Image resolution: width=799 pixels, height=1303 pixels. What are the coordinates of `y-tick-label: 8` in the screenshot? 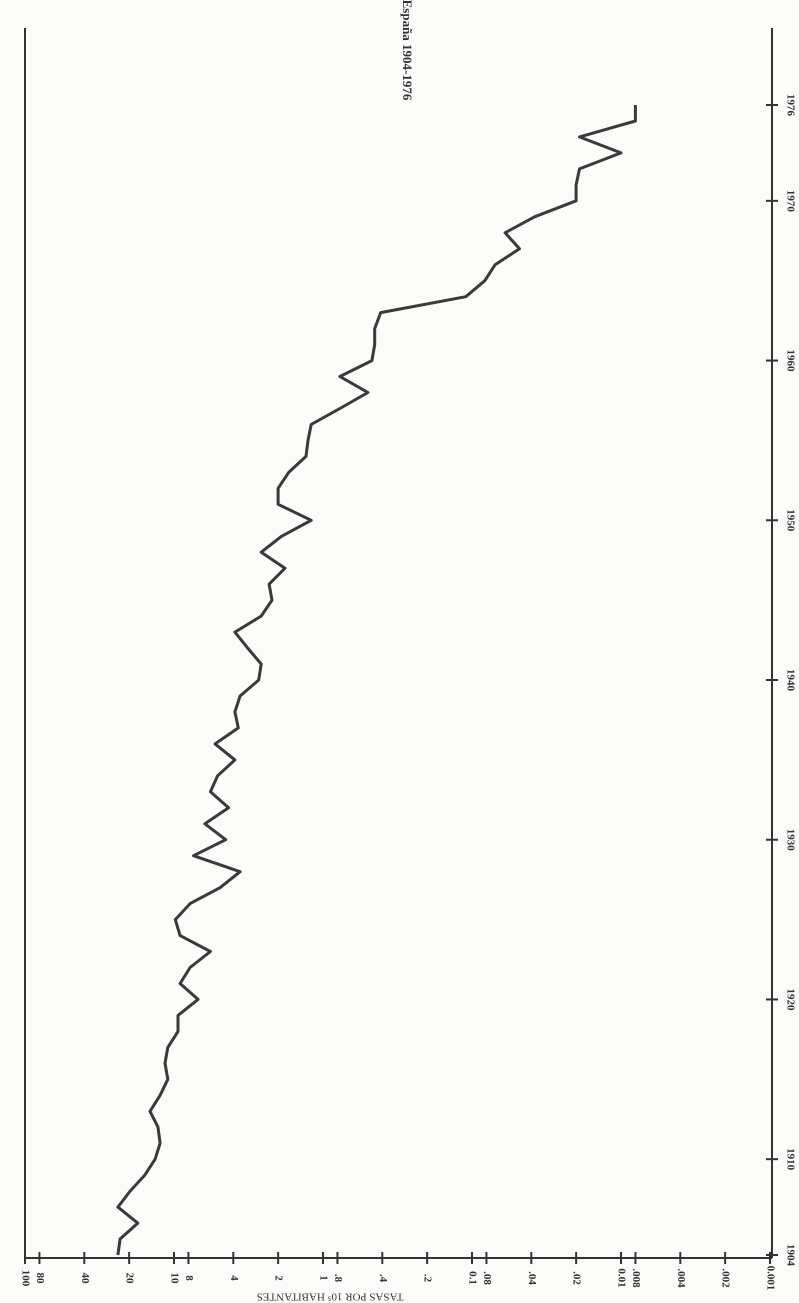 It's located at (189, 1278).